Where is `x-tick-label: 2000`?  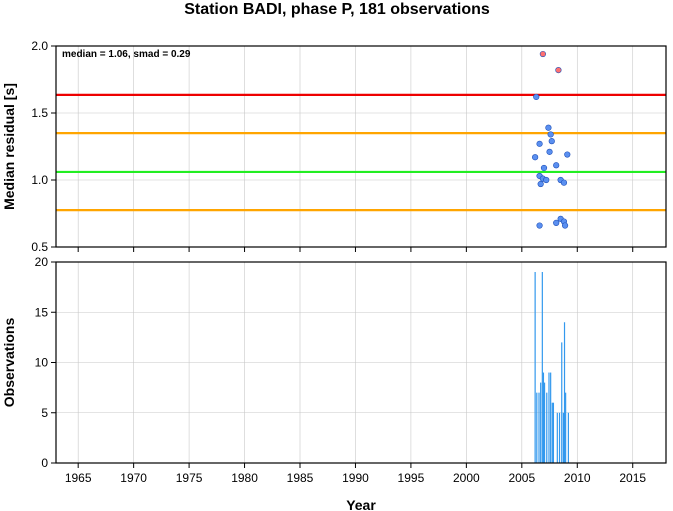
x-tick-label: 2000 is located at coordinates (466, 478).